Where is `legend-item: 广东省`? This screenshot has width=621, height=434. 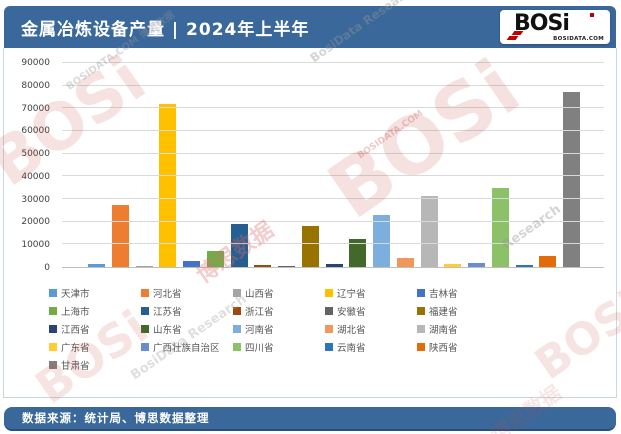
legend-item: 广东省 is located at coordinates (95, 347).